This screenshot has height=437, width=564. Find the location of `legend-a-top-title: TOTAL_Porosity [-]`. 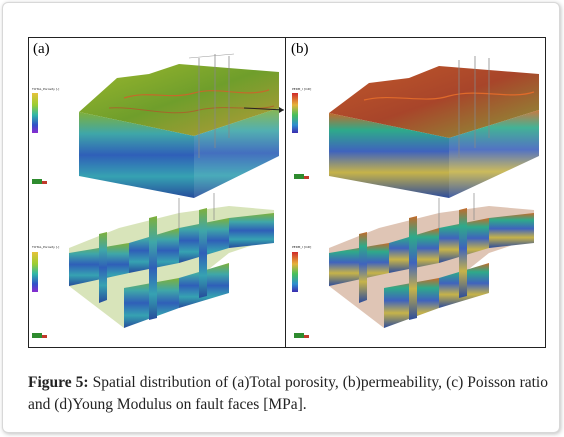

legend-a-top-title: TOTAL_Porosity [-] is located at coordinates (45, 89).